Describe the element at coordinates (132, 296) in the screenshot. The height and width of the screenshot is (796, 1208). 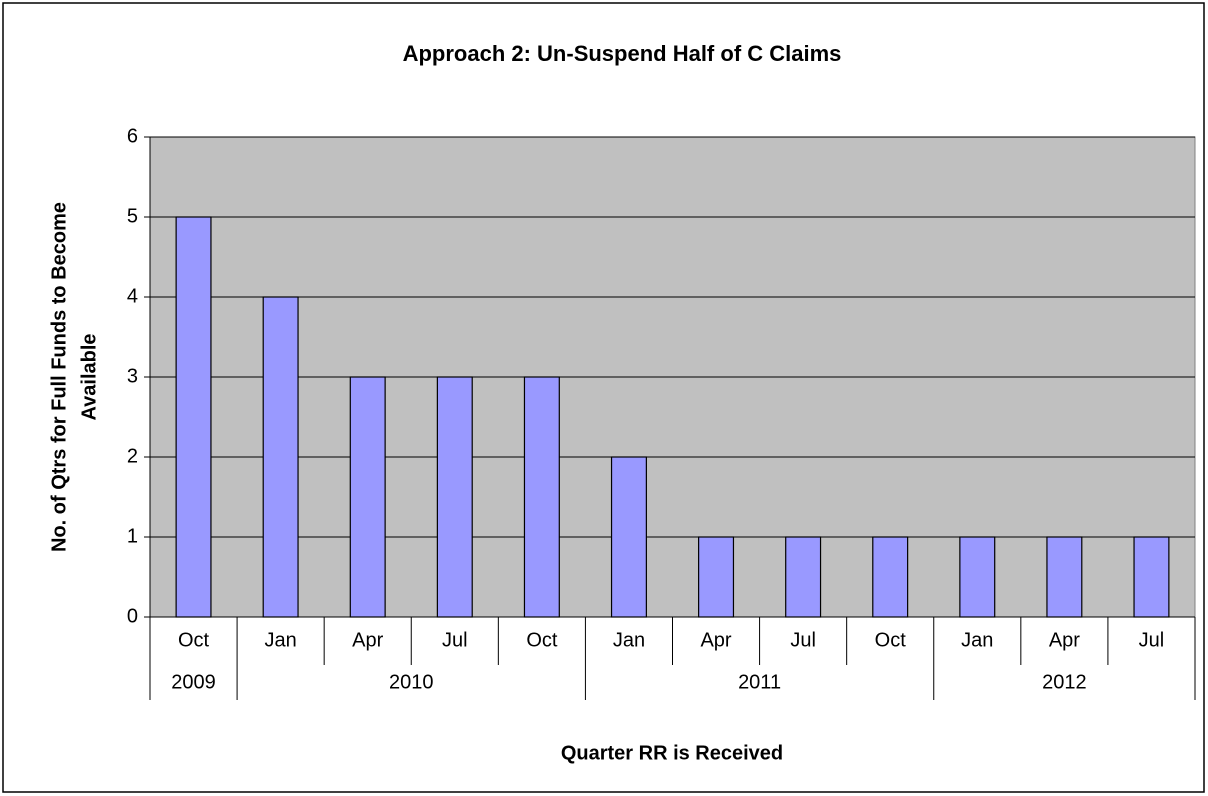
I see `y-tick-label: 4` at that location.